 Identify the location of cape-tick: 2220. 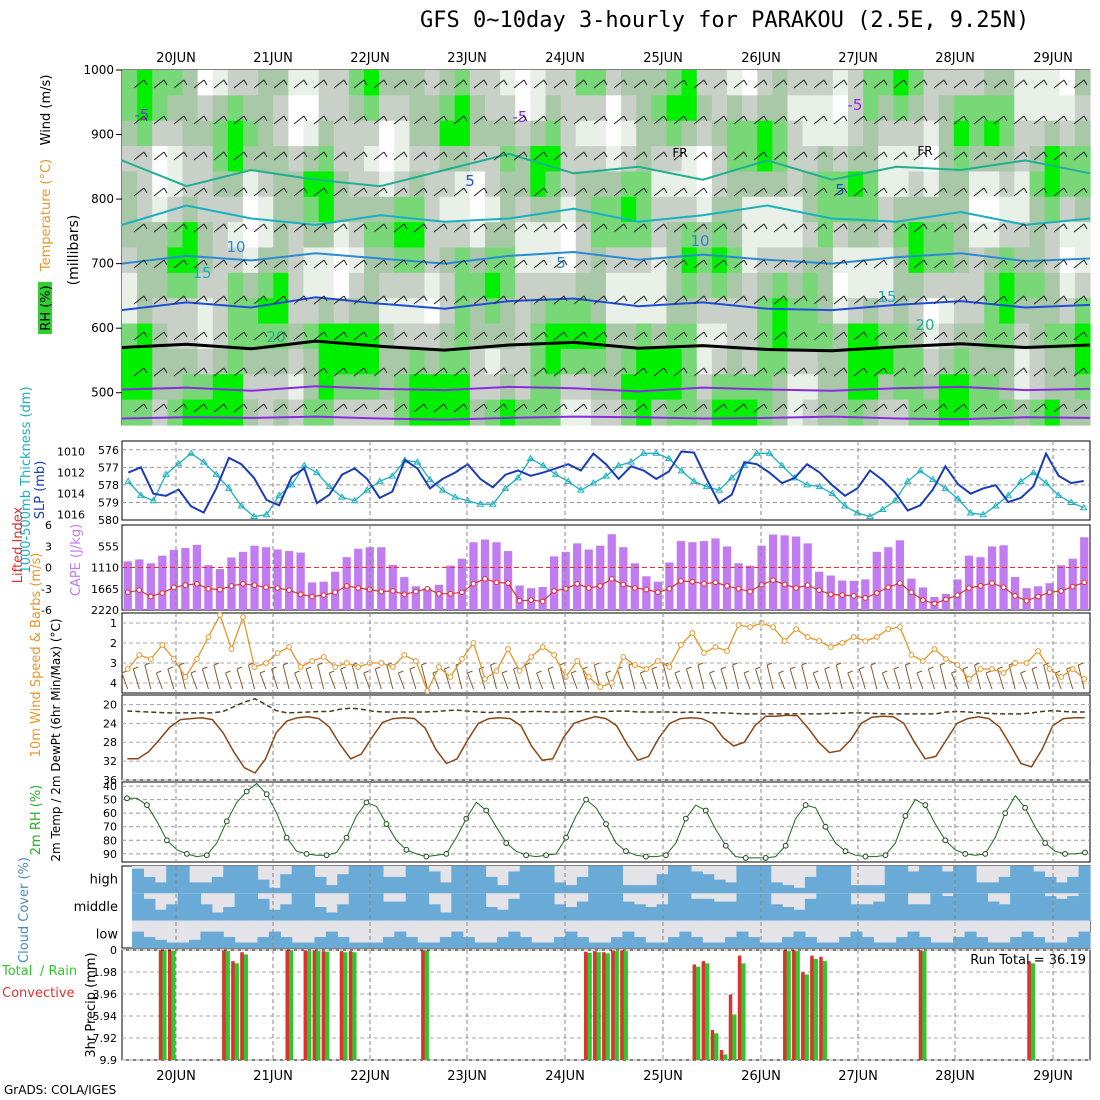
(105, 610).